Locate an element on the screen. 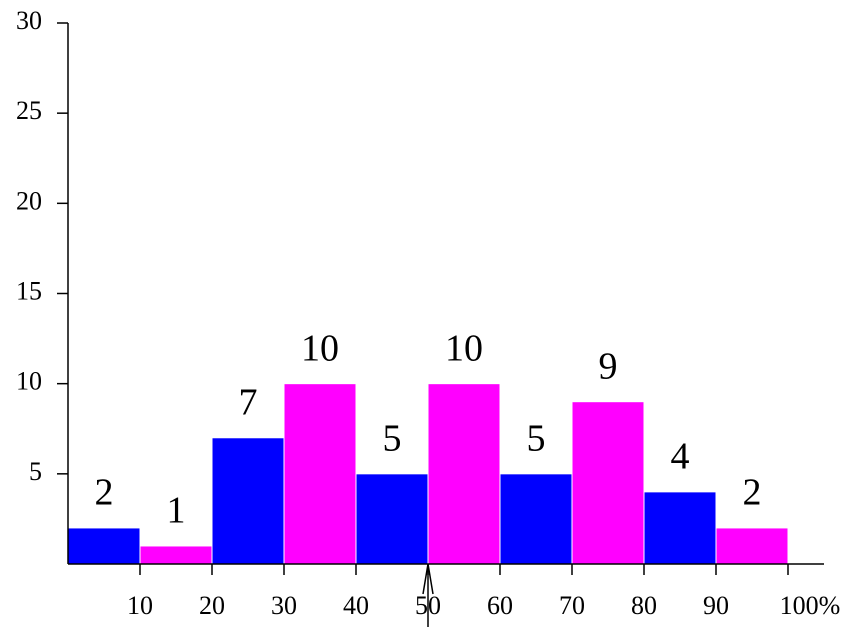 The image size is (843, 627). y-tick-label: 25 is located at coordinates (29, 110).